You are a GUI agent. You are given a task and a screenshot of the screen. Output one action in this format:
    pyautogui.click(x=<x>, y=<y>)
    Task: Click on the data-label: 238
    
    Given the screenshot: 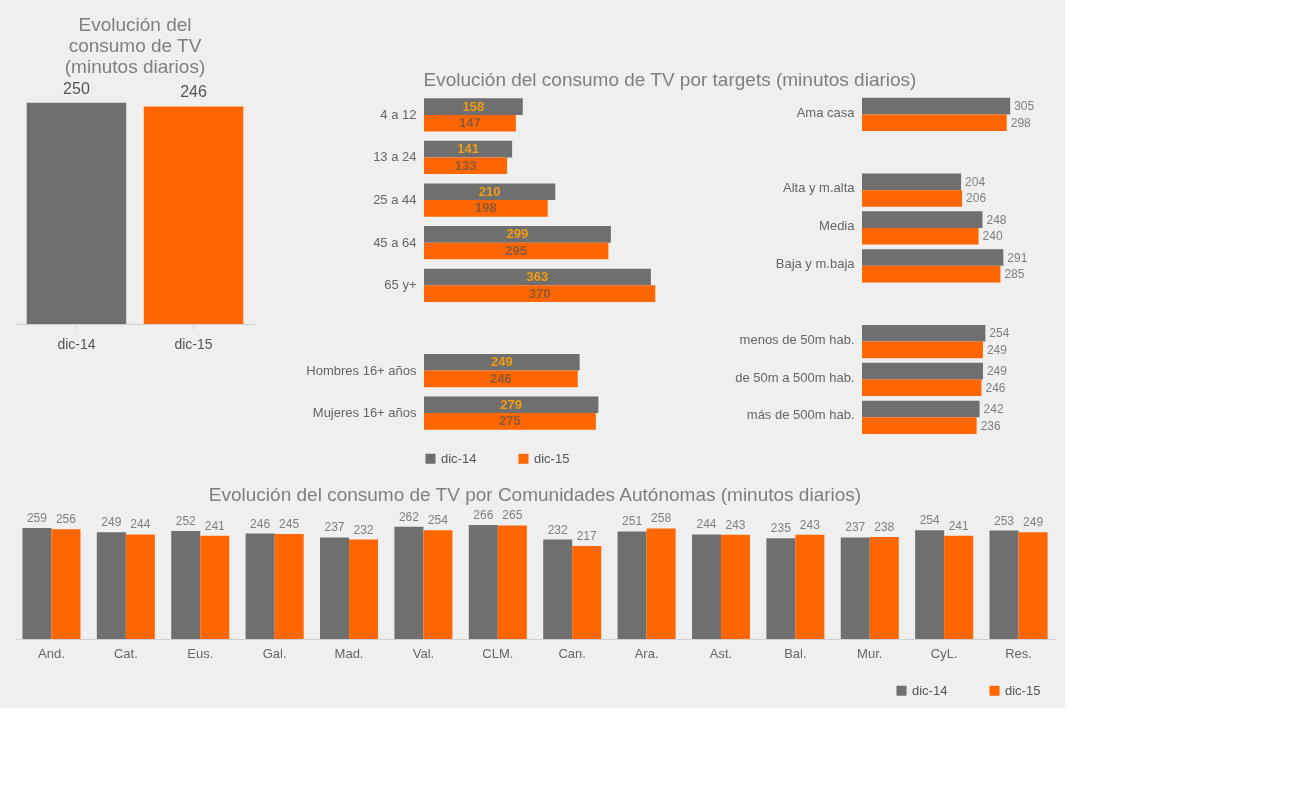 What is the action you would take?
    pyautogui.click(x=884, y=527)
    